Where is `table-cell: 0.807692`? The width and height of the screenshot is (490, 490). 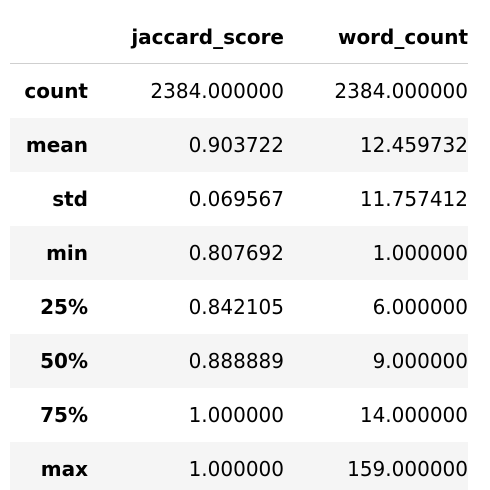 table-cell: 0.807692 is located at coordinates (236, 253).